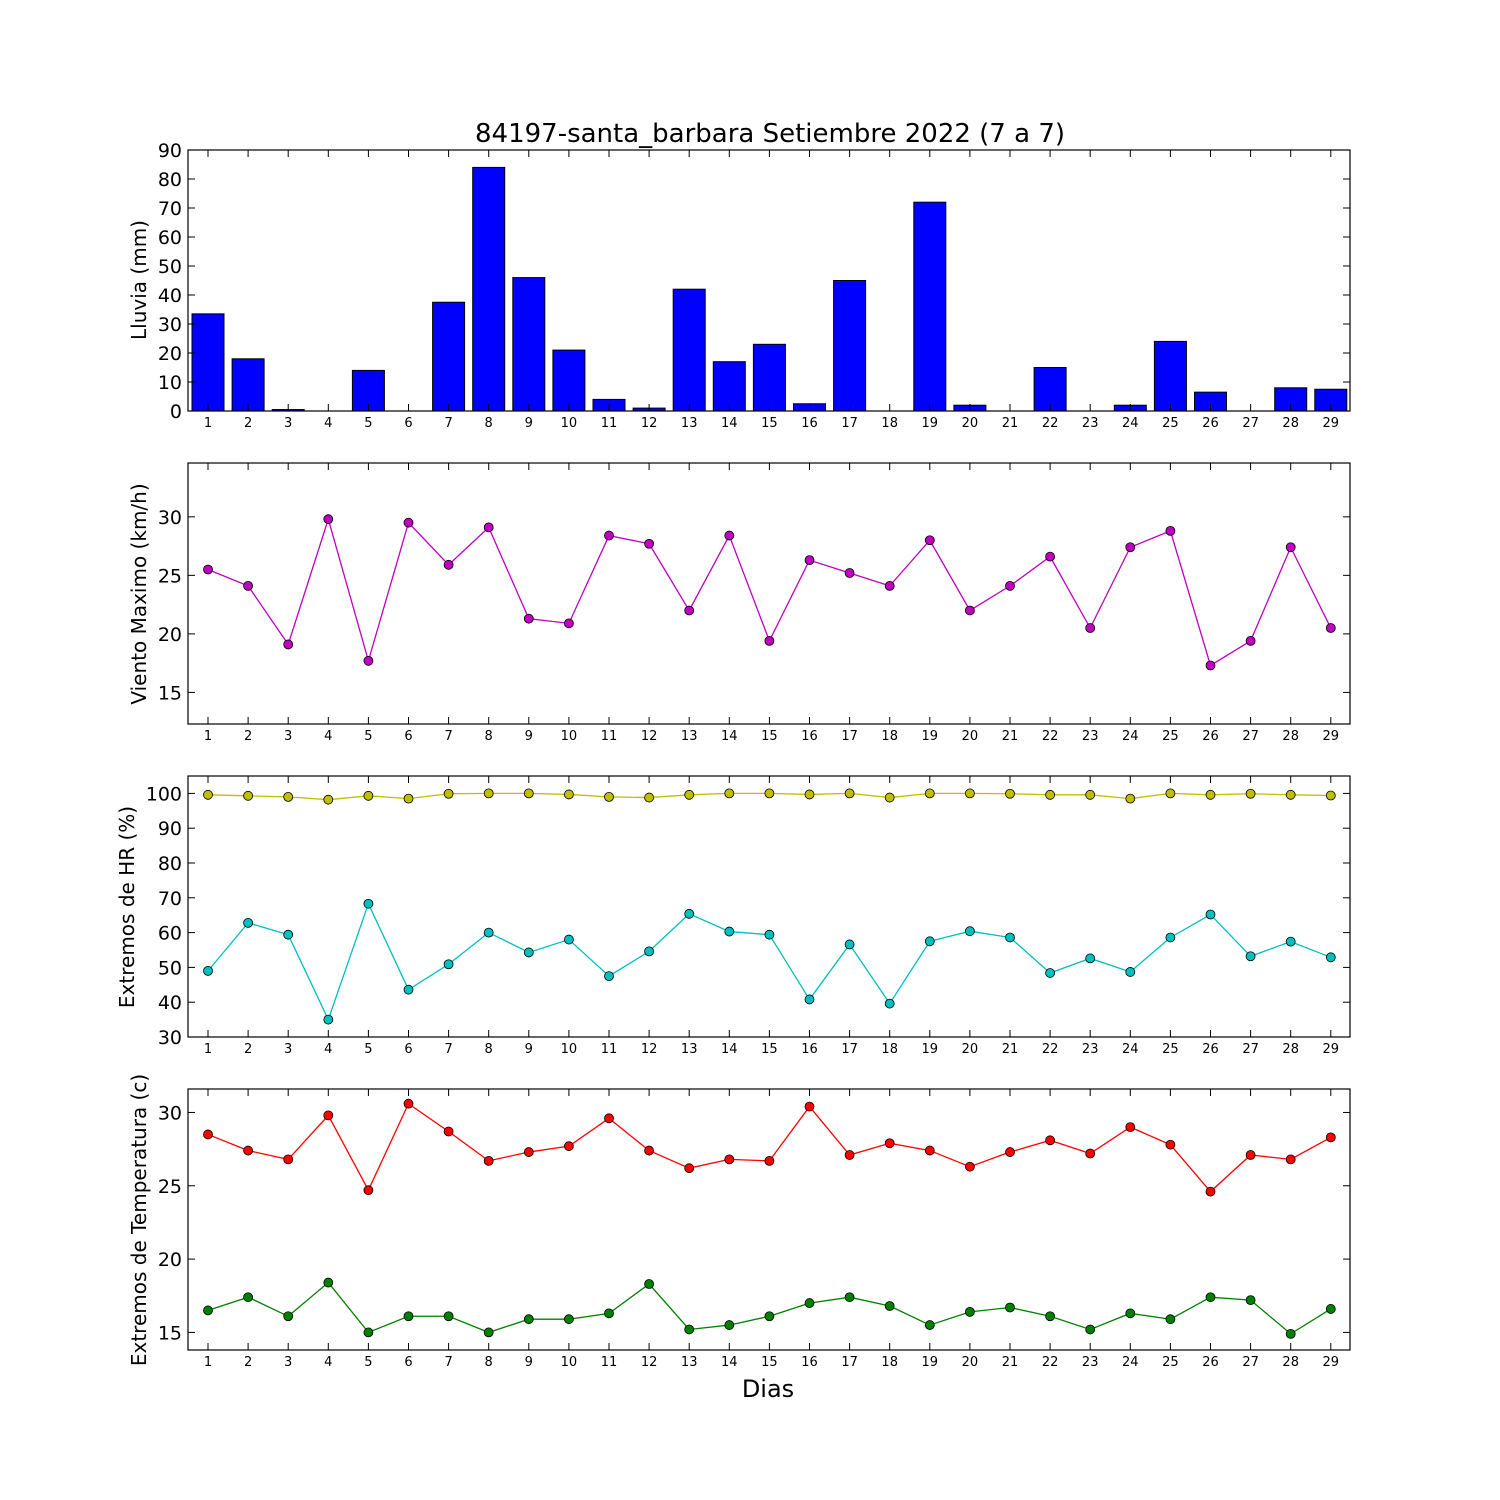 The image size is (1500, 1500). I want to click on temperature-x-tick-label: 18, so click(889, 1362).